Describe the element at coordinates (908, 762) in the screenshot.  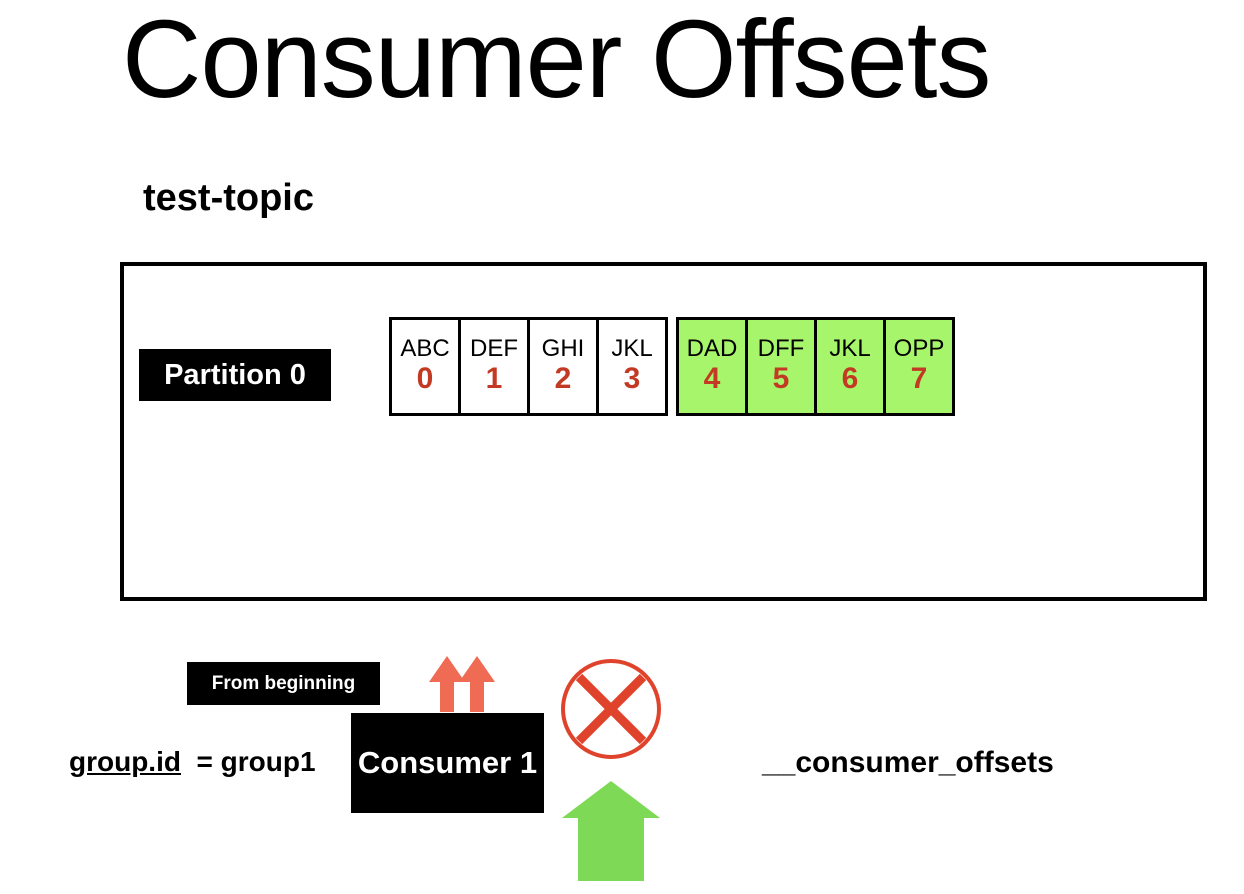
I see `consumer-offsets-topic: __consumer_offsets` at that location.